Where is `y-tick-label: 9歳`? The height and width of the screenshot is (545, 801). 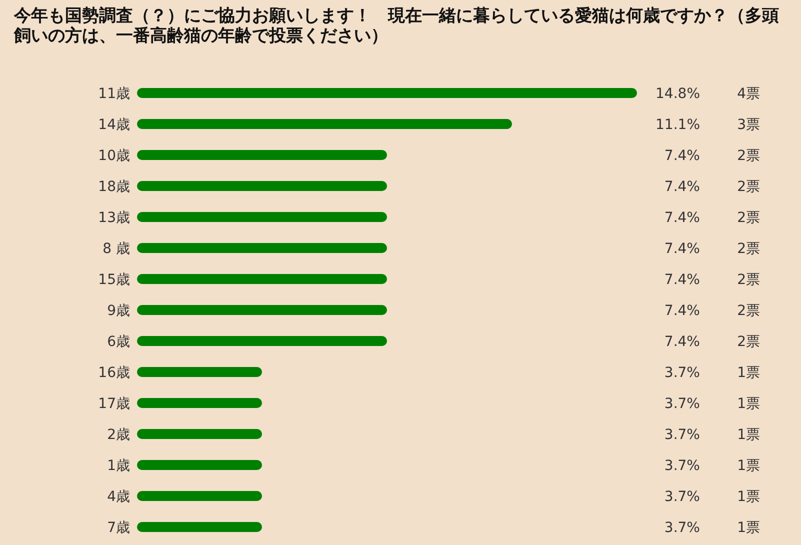
y-tick-label: 9歳 is located at coordinates (118, 311).